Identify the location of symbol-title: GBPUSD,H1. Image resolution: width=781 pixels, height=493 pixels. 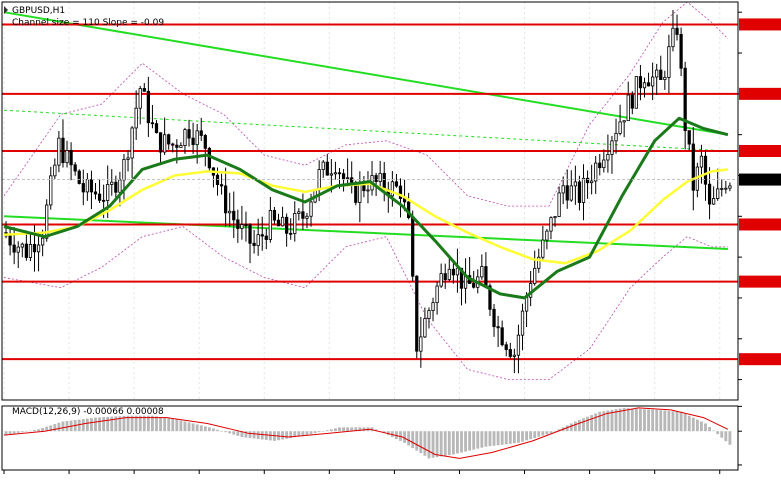
(38, 11).